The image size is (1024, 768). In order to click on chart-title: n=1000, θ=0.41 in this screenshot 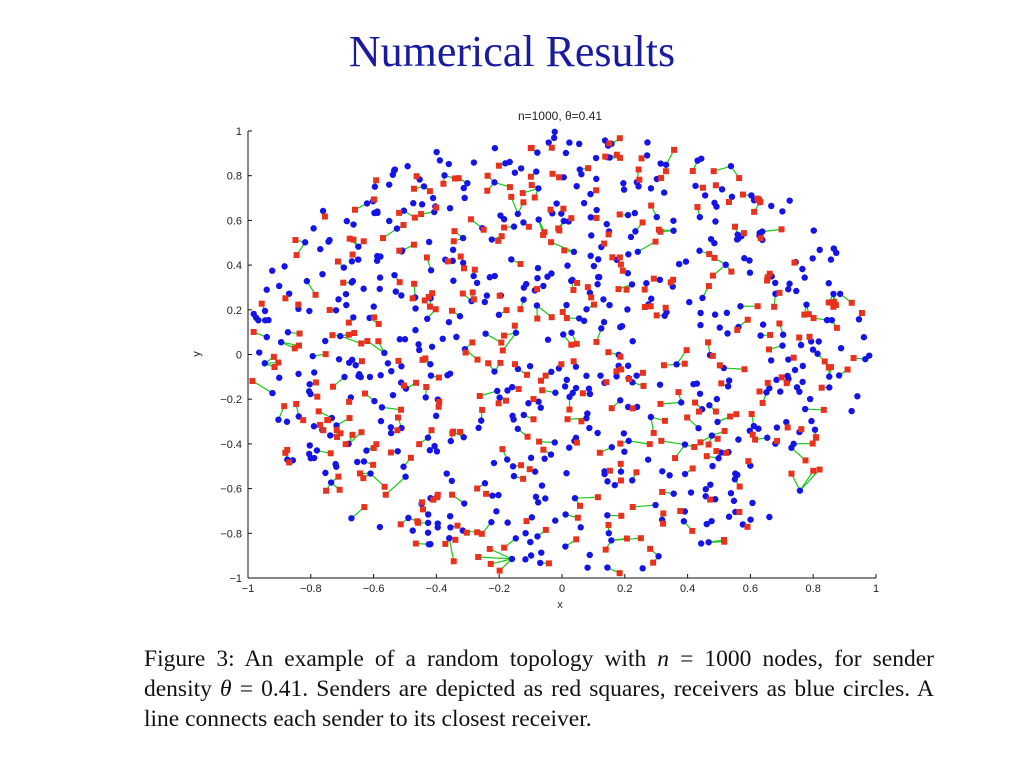, I will do `click(560, 116)`.